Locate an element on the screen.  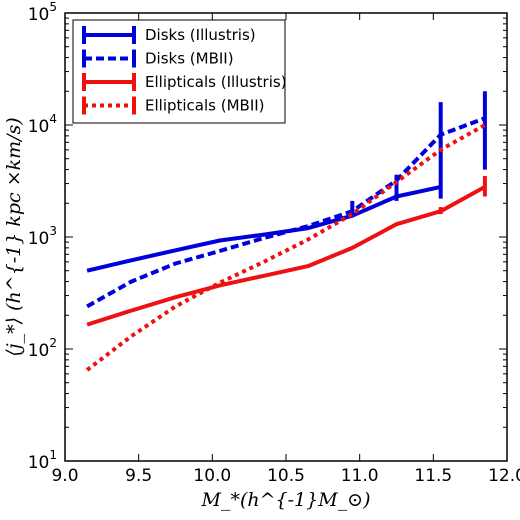
legend-label-disks-illustris: Disks (Illustris) is located at coordinates (200, 35).